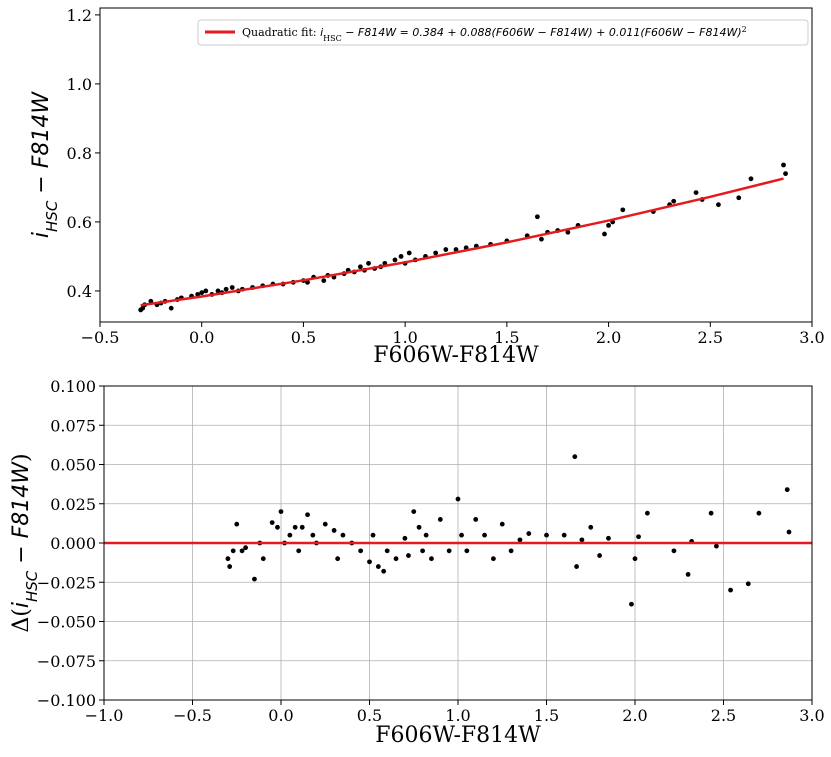  I want to click on y-tick-label: 0.8, so click(79, 153).